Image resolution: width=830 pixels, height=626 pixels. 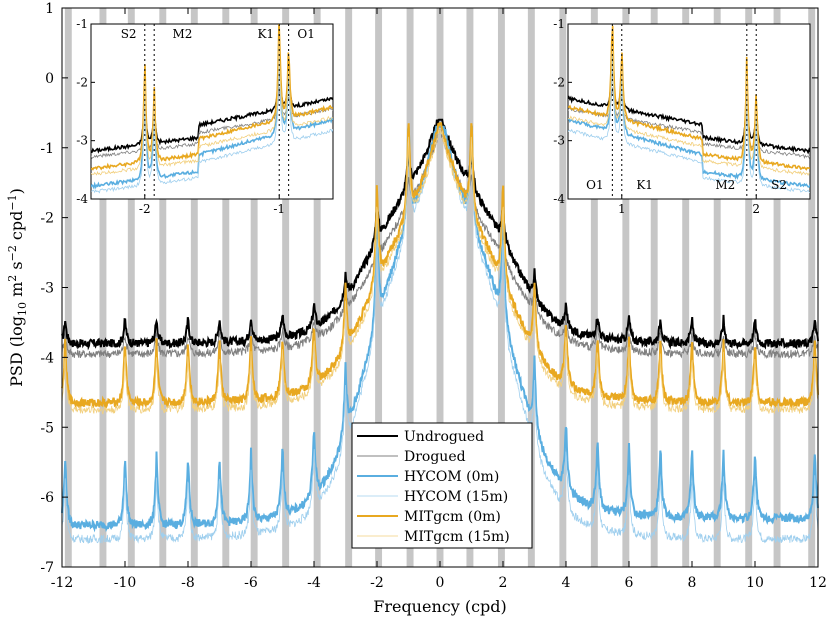 I want to click on inset-x-tick-label: -2, so click(x=145, y=209).